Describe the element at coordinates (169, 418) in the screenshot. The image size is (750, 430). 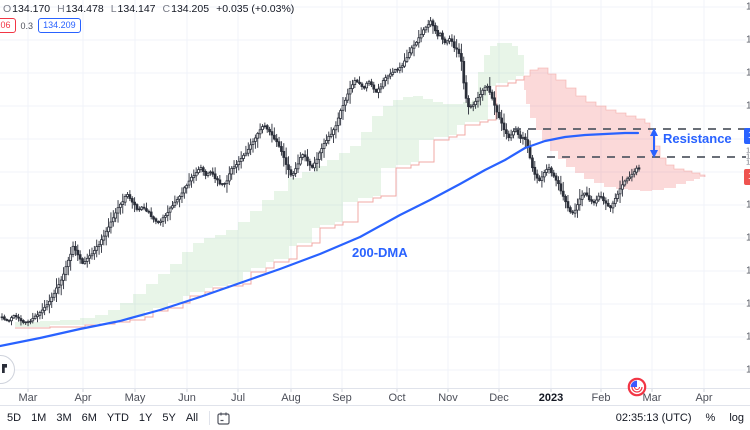
I see `range-button-5y: 5Y` at that location.